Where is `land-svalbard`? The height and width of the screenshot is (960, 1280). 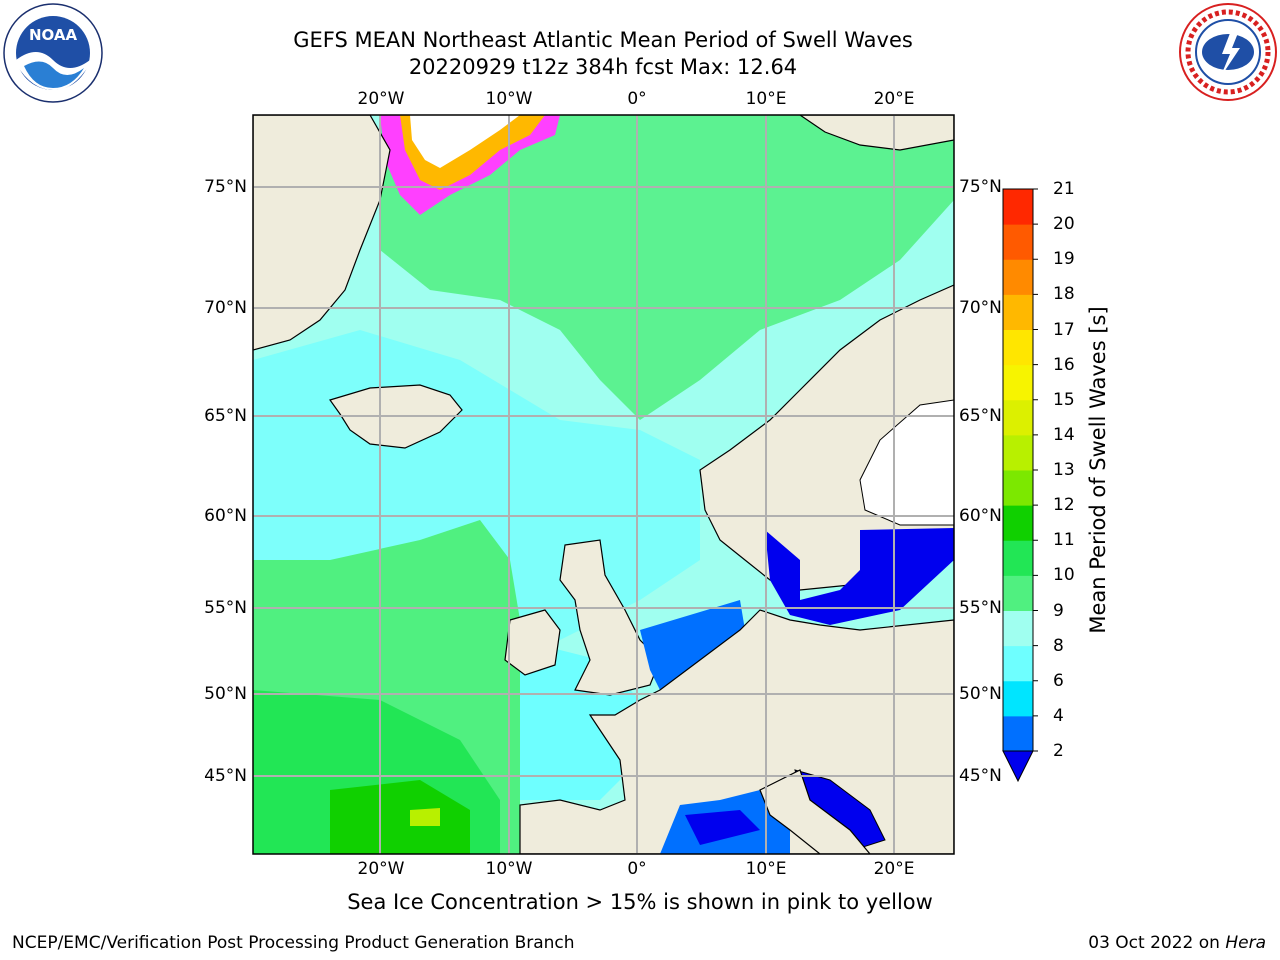
land-svalbard is located at coordinates (876, 133).